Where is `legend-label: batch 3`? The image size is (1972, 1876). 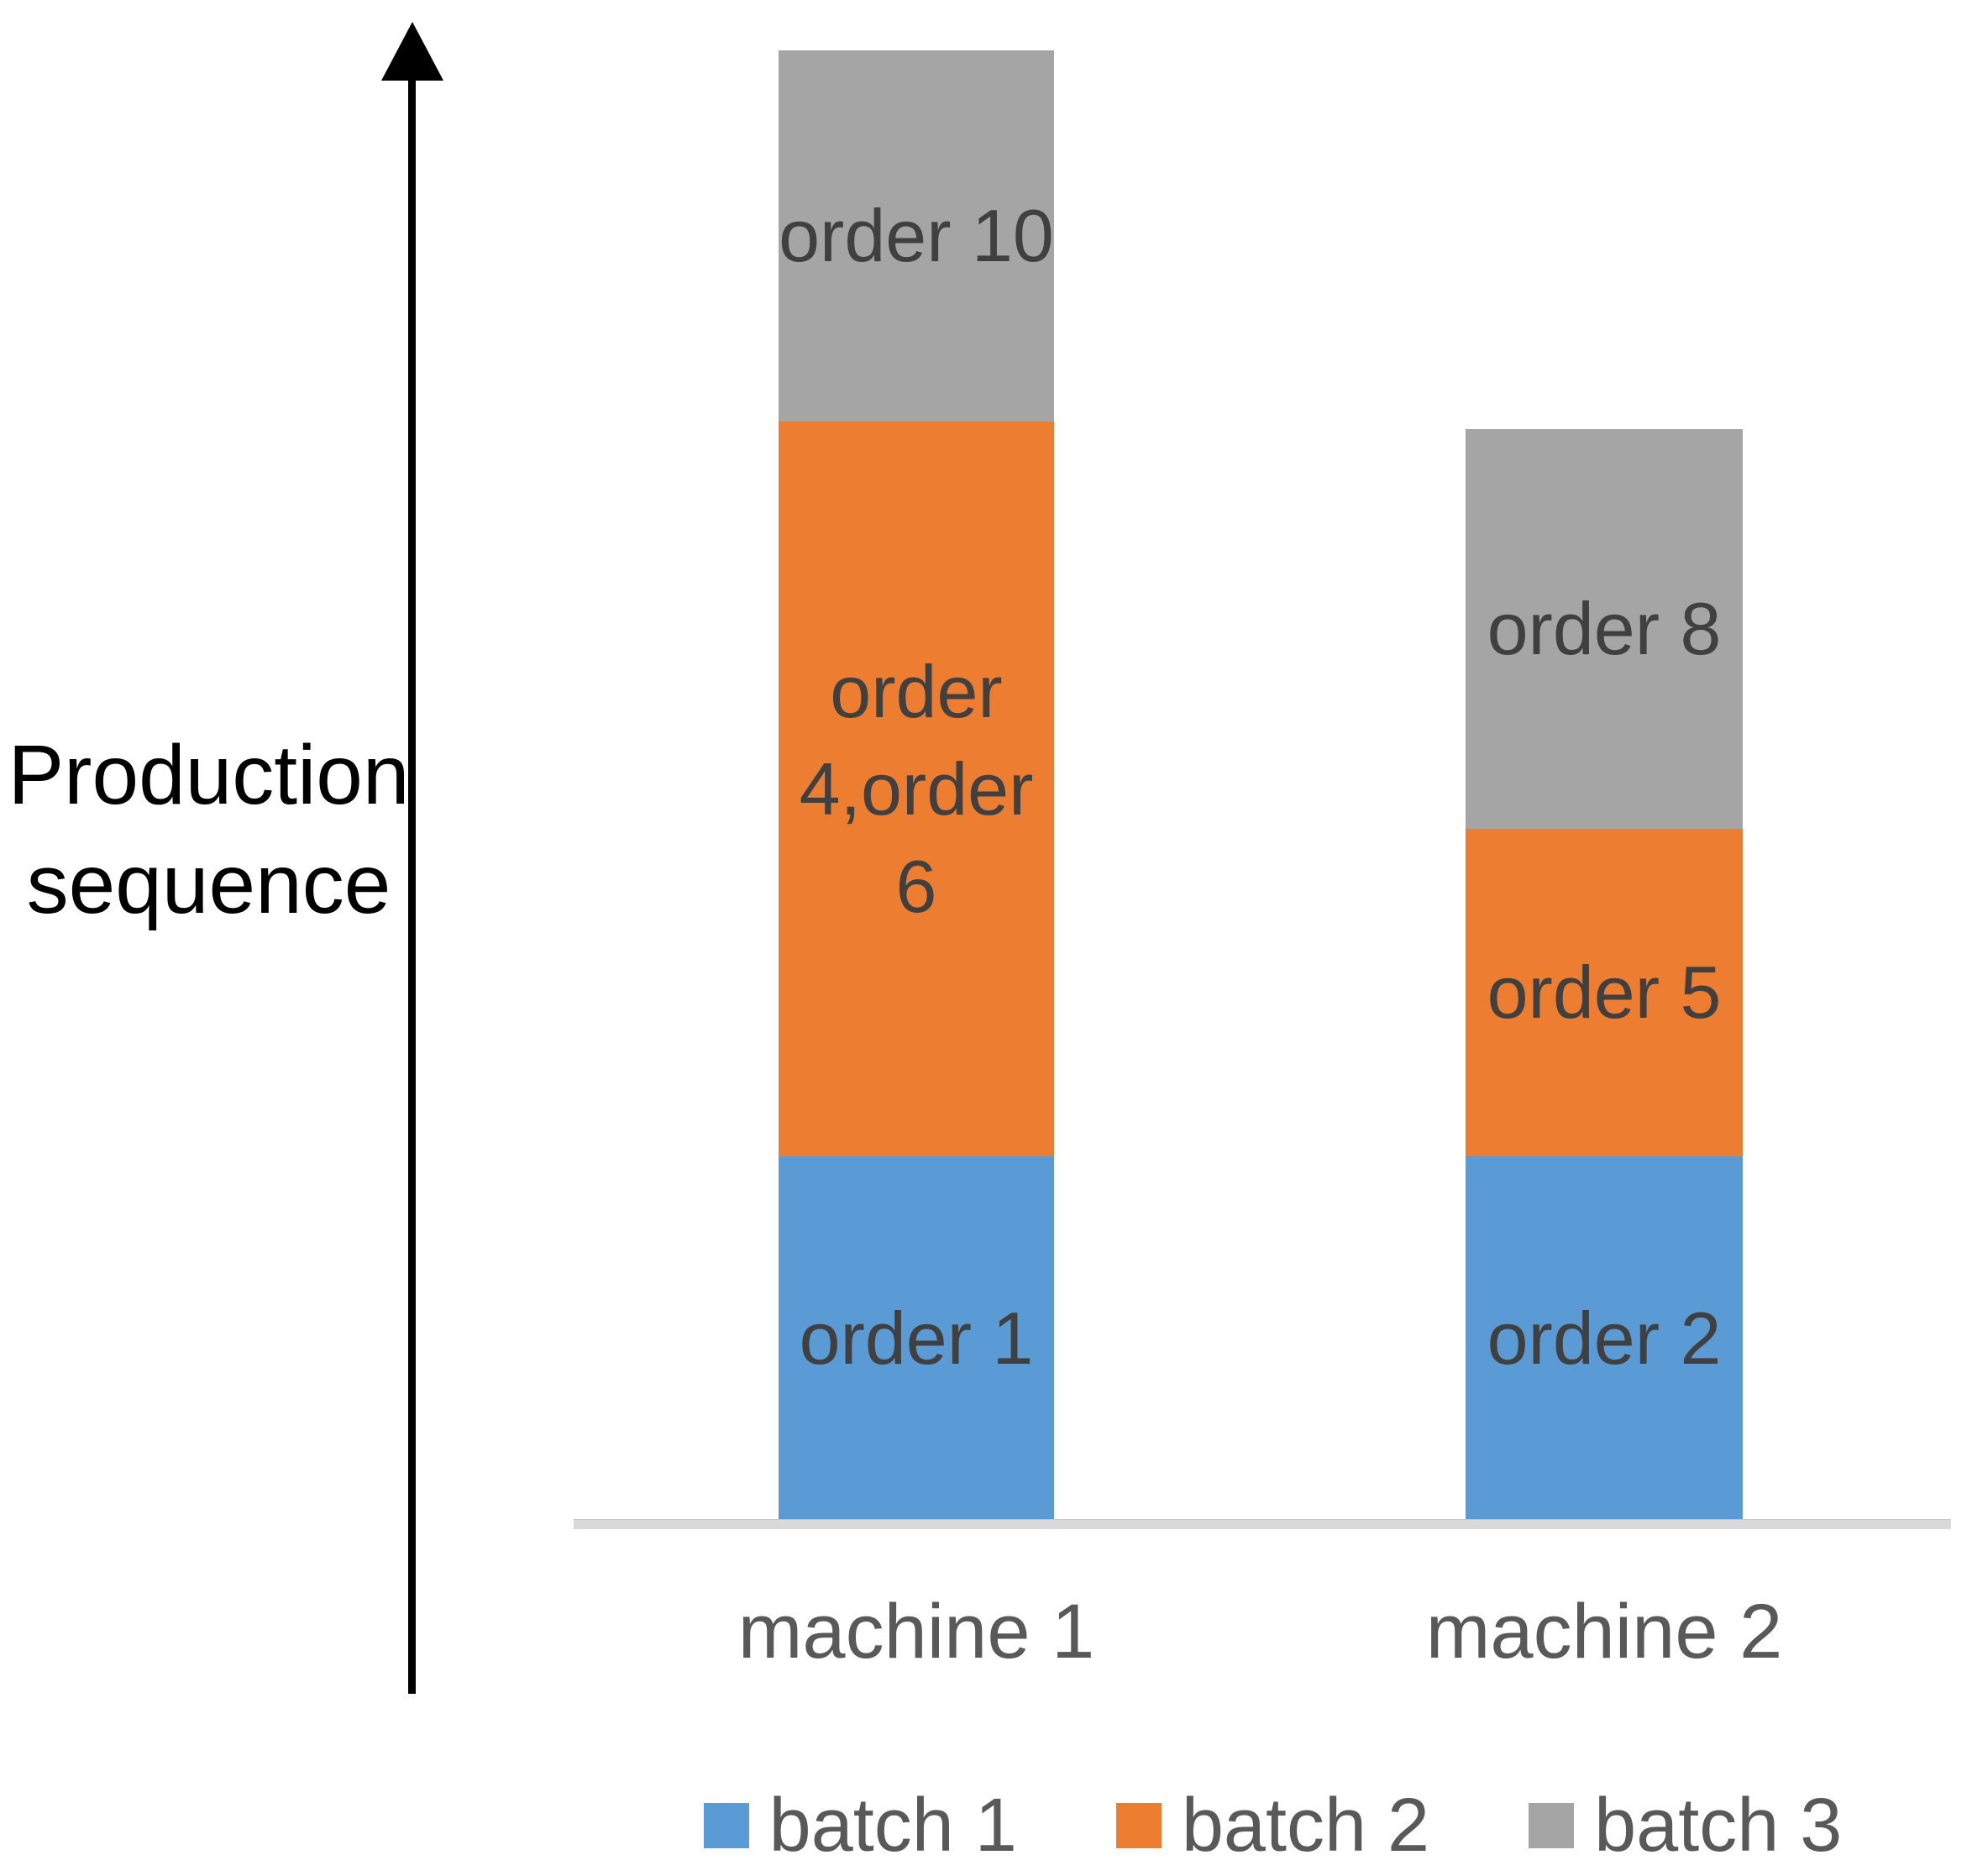
legend-label: batch 3 is located at coordinates (1719, 1826).